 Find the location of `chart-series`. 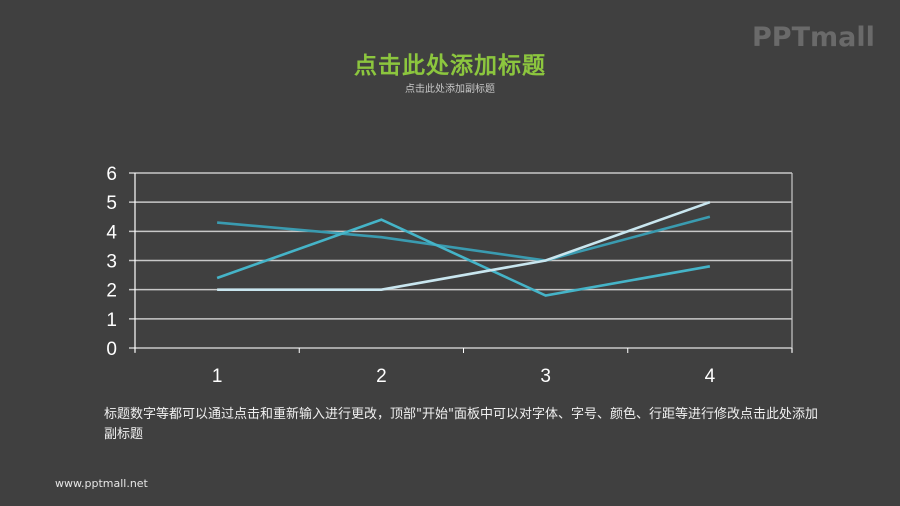

chart-series is located at coordinates (463, 248).